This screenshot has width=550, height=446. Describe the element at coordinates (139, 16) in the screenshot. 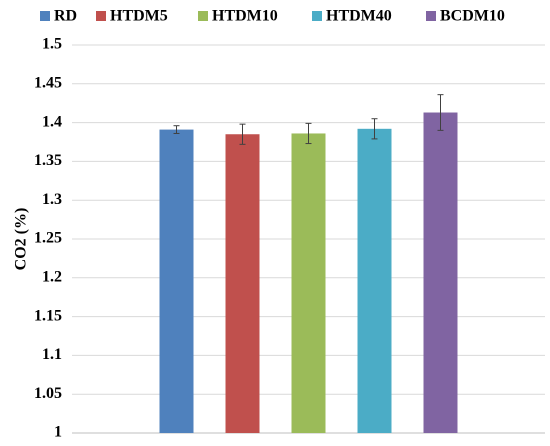

I see `legend-label: HTDM5` at that location.